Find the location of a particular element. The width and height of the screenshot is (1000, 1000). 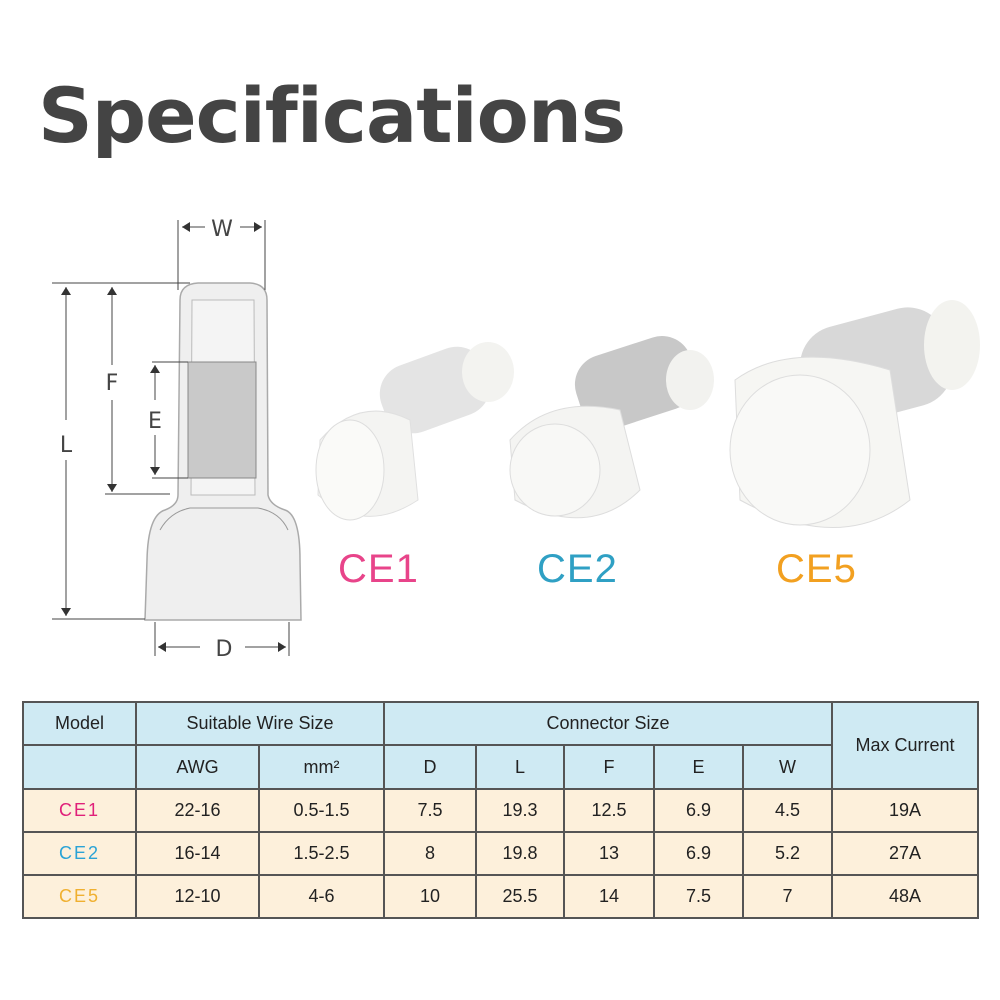

header-f: F is located at coordinates (609, 767).